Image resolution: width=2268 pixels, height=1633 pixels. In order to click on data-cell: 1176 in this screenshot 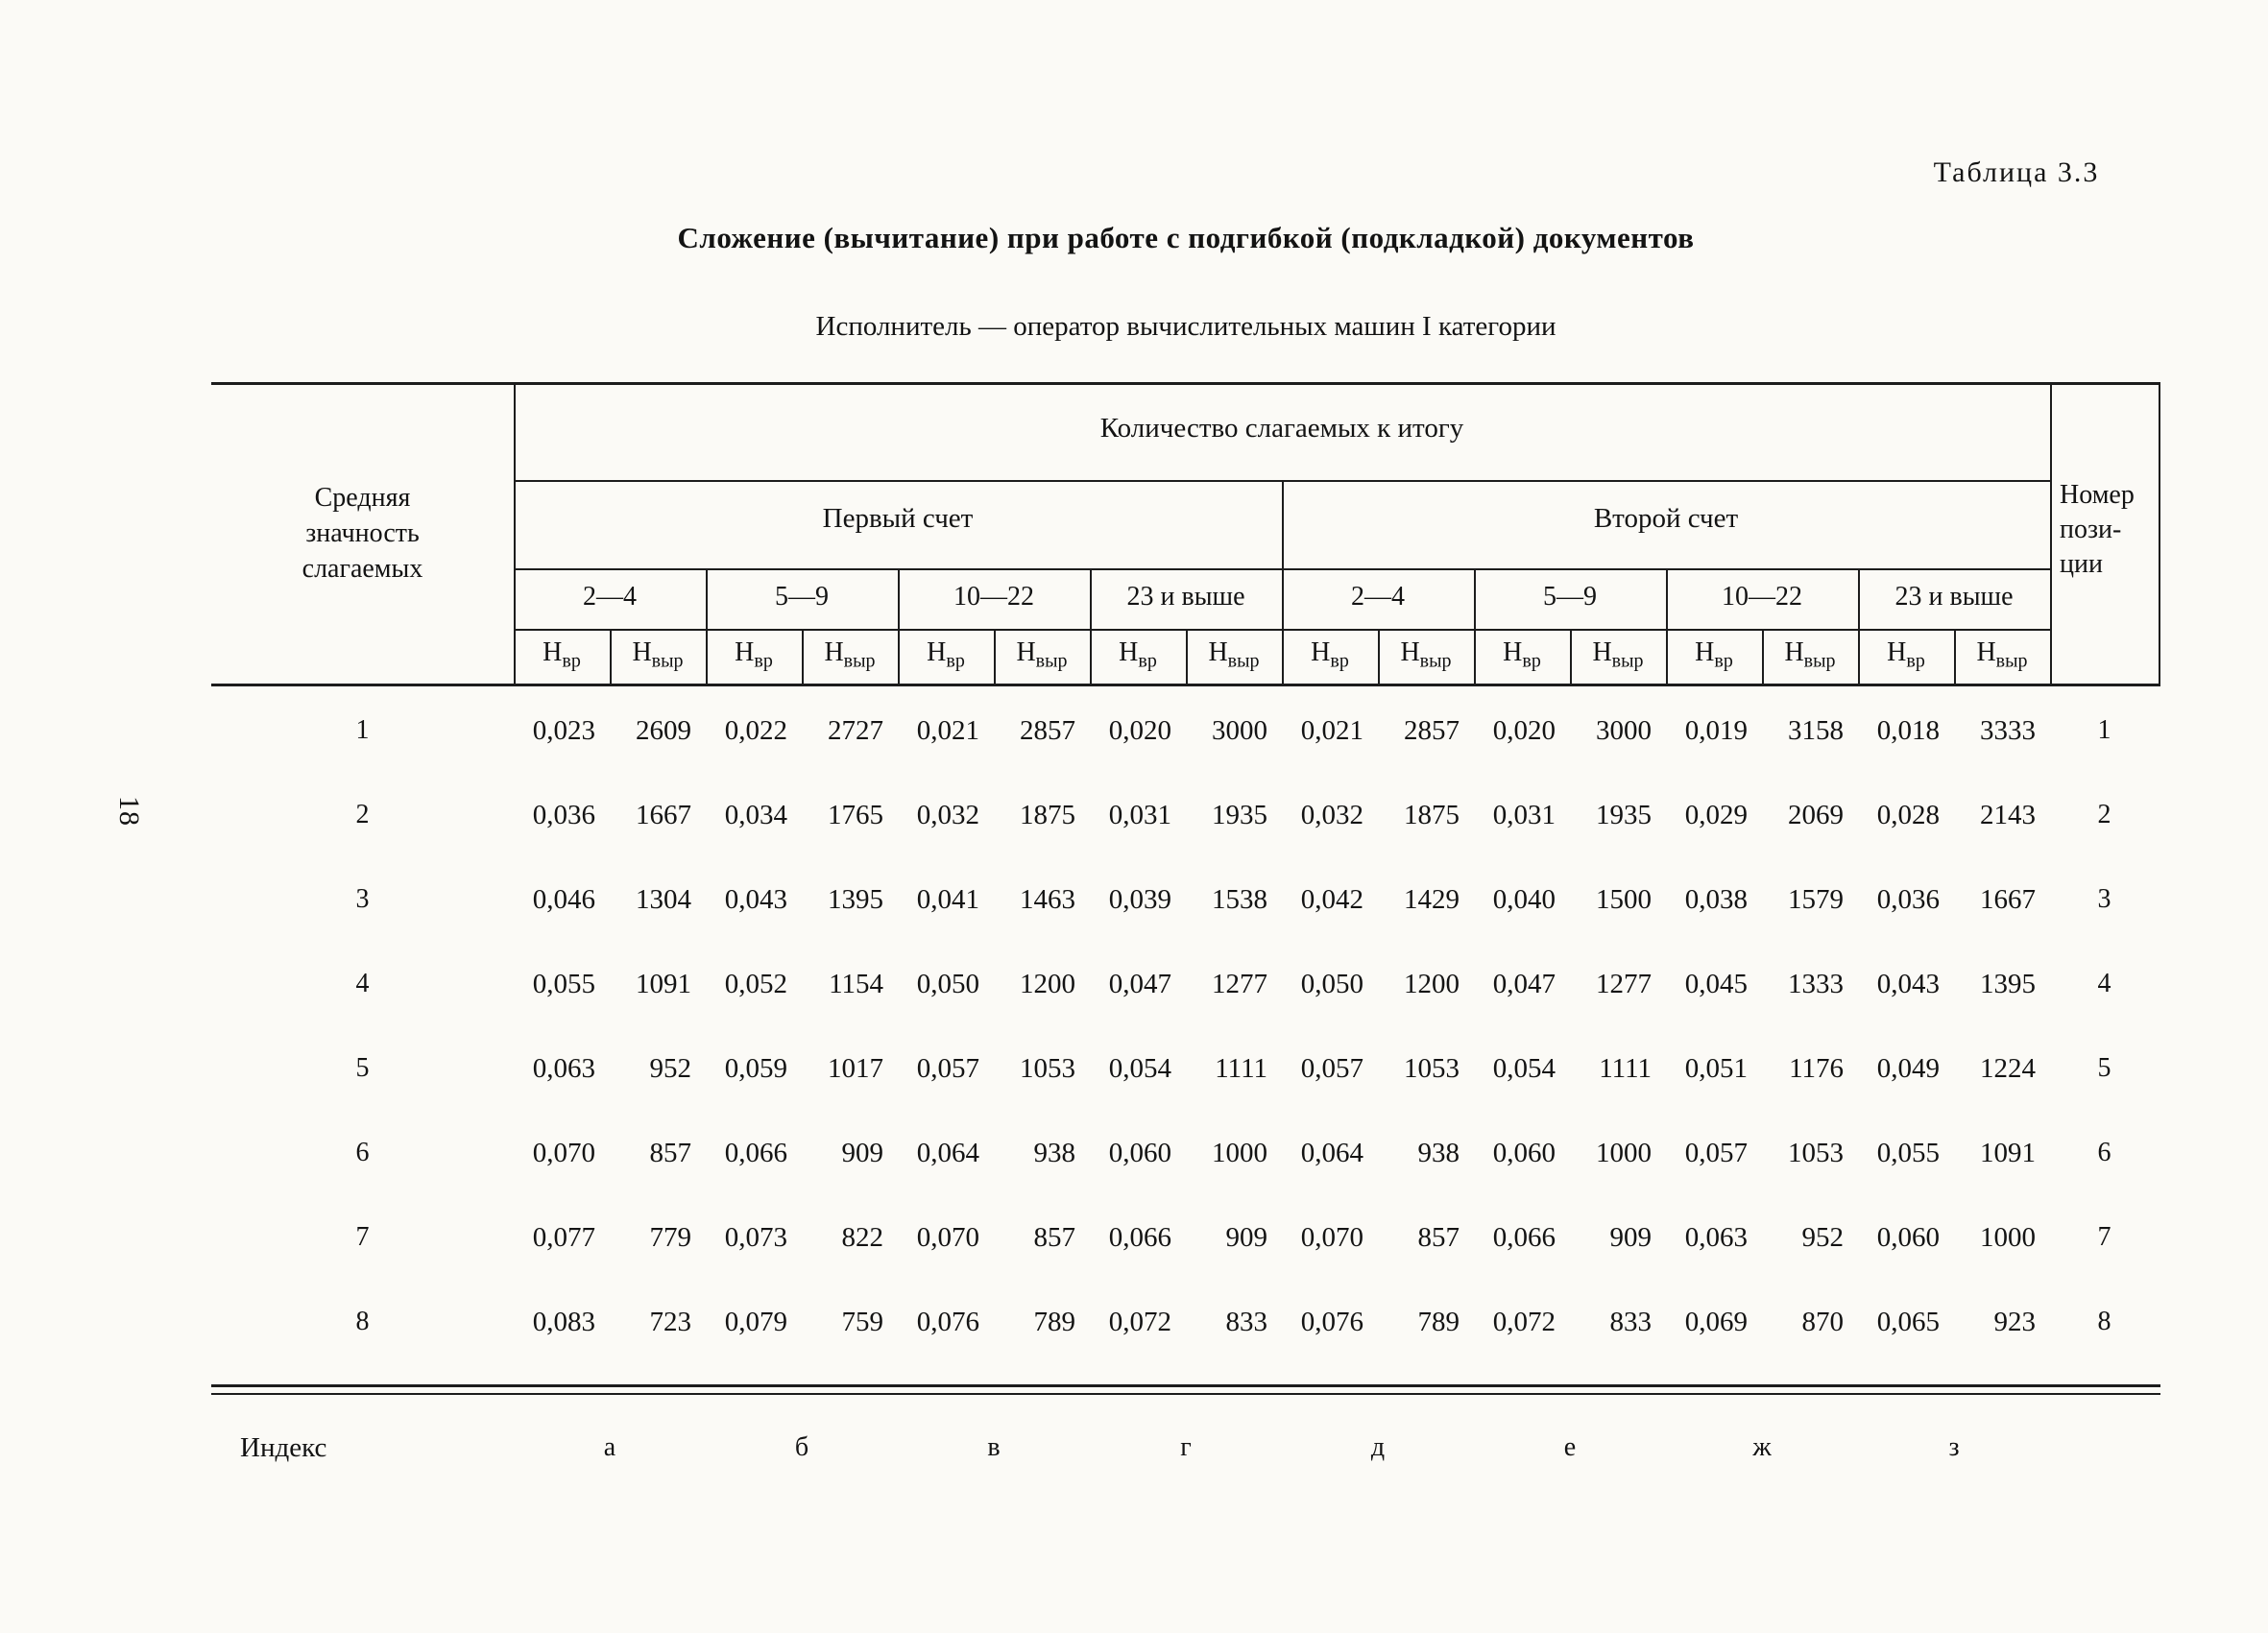, I will do `click(1817, 1069)`.